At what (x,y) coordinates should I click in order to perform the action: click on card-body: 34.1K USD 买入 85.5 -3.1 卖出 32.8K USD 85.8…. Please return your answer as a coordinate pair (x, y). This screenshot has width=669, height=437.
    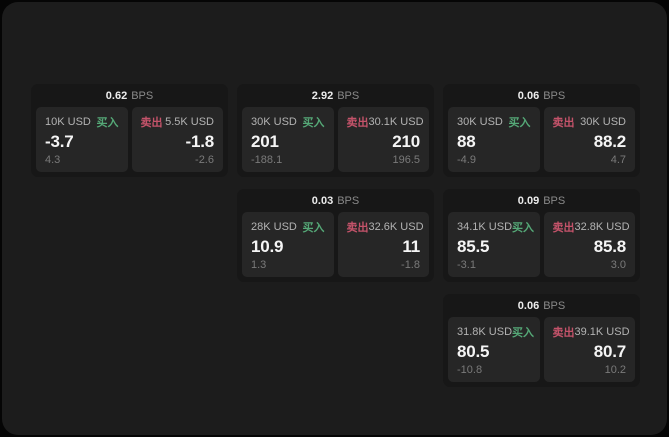
    Looking at the image, I should click on (541, 247).